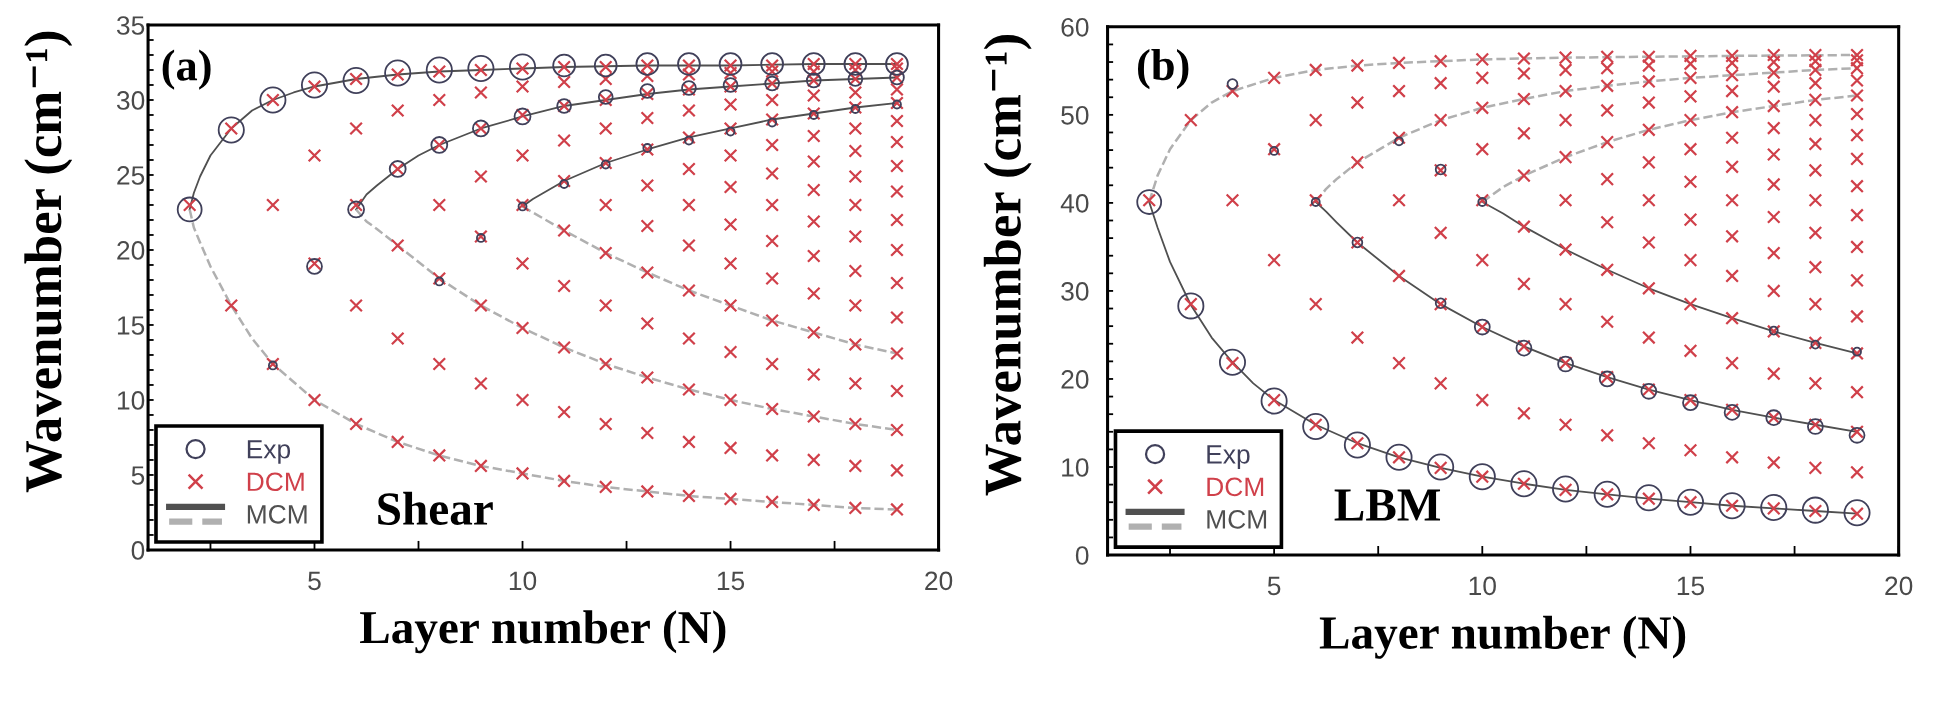  I want to click on annotation: (b), so click(1163, 69).